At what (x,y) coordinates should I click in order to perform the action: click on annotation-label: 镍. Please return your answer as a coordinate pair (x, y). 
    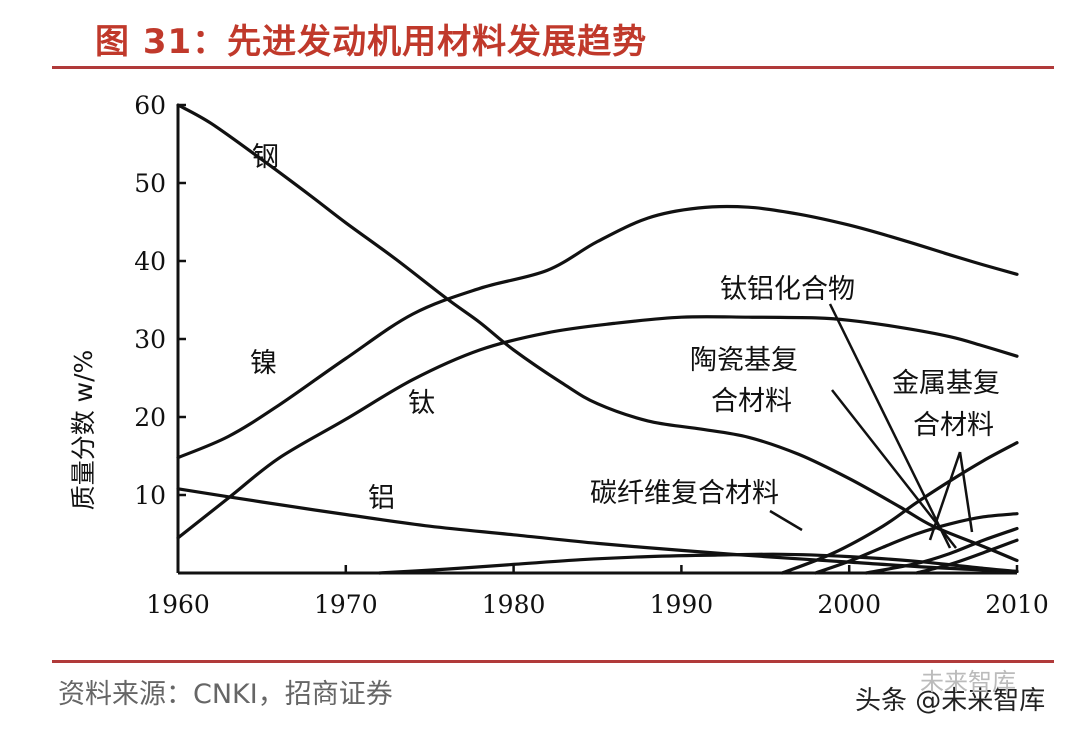
    Looking at the image, I should click on (263, 363).